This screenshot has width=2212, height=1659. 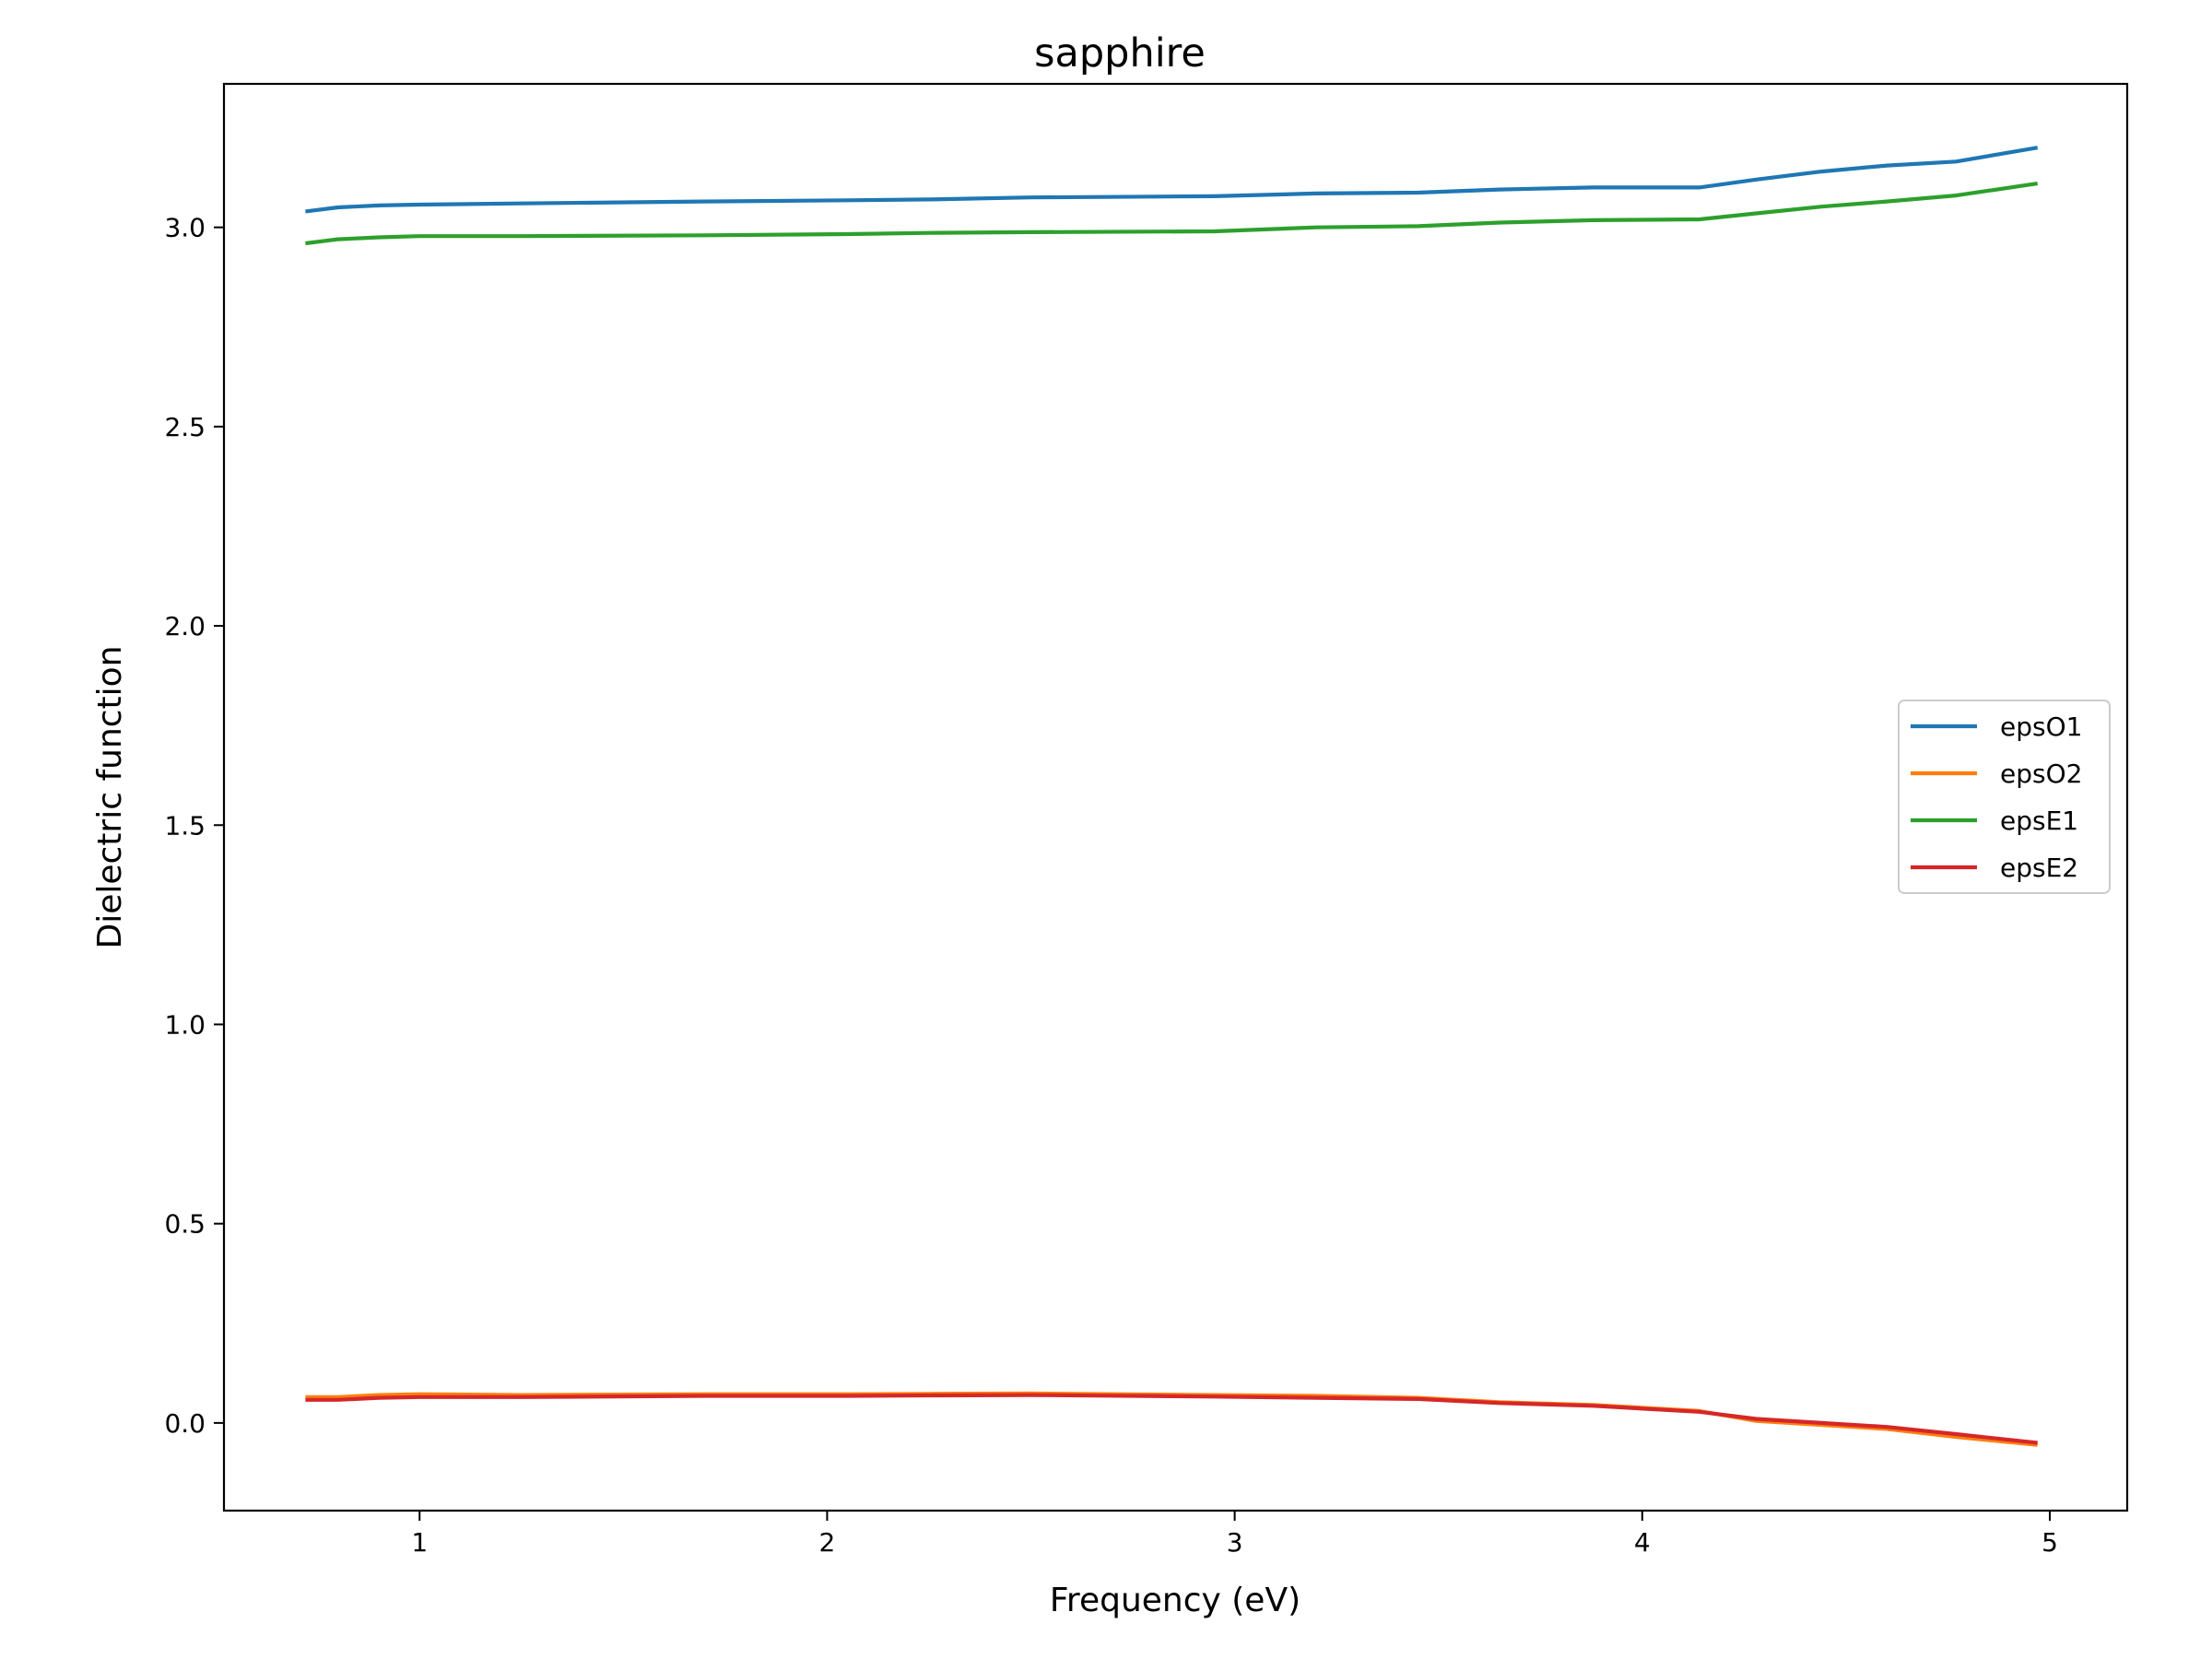 What do you see at coordinates (185, 626) in the screenshot?
I see `y-tick-label: 2.0` at bounding box center [185, 626].